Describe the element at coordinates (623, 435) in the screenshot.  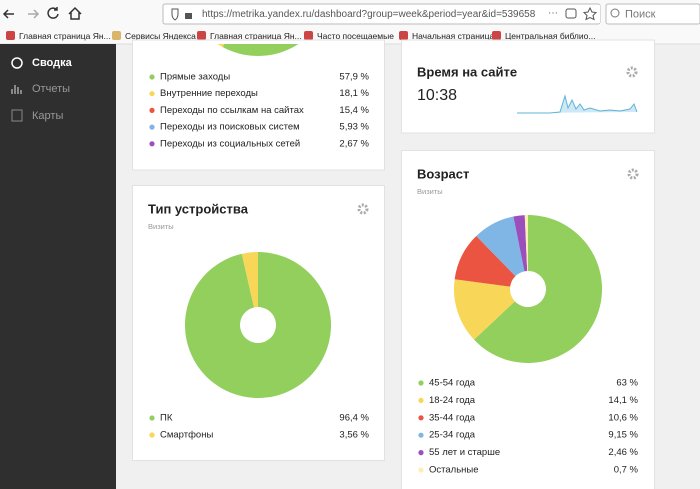
I see `legend-value: 9,15 %` at that location.